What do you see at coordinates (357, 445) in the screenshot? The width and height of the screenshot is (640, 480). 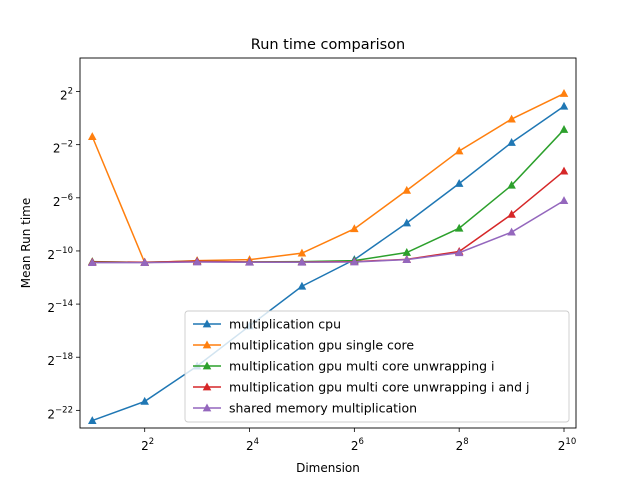 I see `x-tick-label: 26` at bounding box center [357, 445].